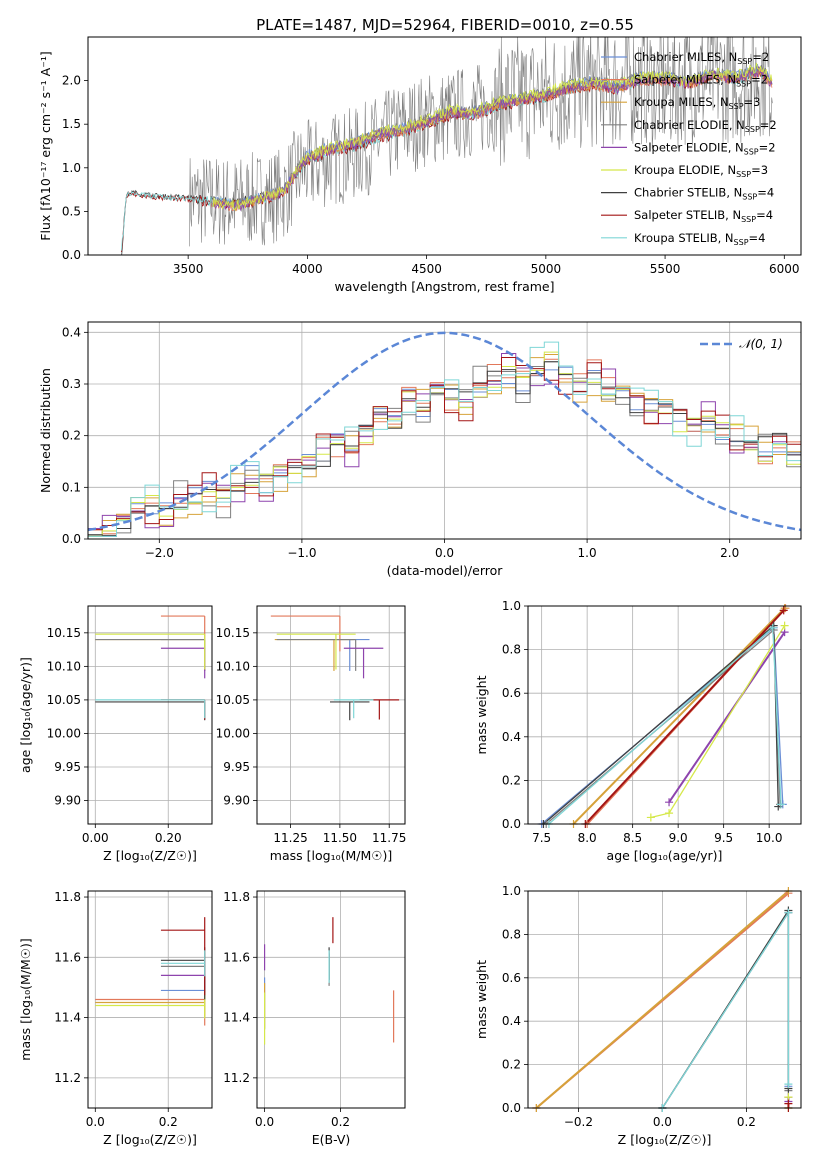  Describe the element at coordinates (236, 801) in the screenshot. I see `y-tick-label: 9.90` at that location.